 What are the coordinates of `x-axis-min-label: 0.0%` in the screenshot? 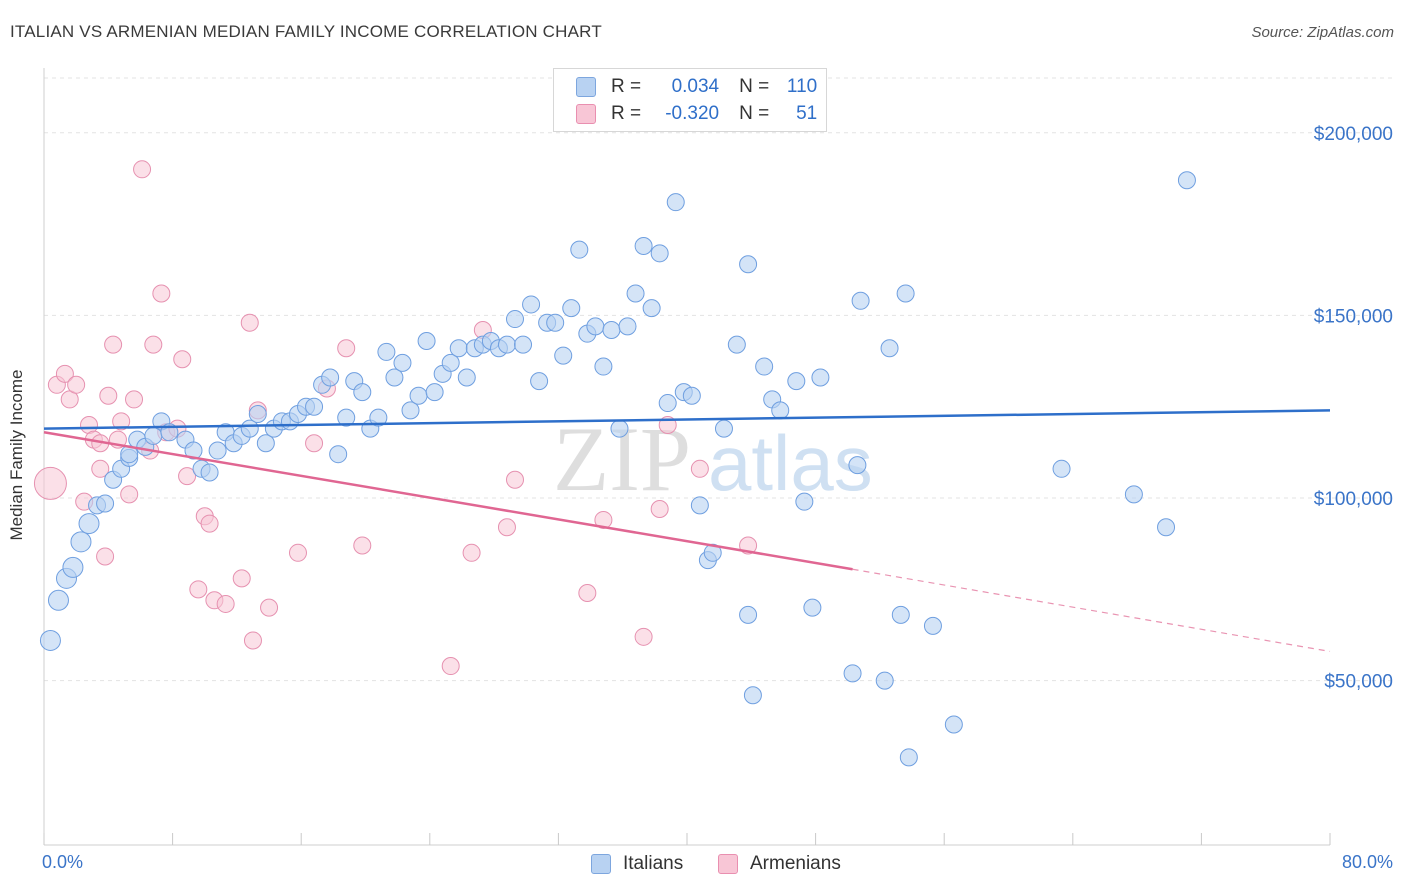 It's located at (63, 862).